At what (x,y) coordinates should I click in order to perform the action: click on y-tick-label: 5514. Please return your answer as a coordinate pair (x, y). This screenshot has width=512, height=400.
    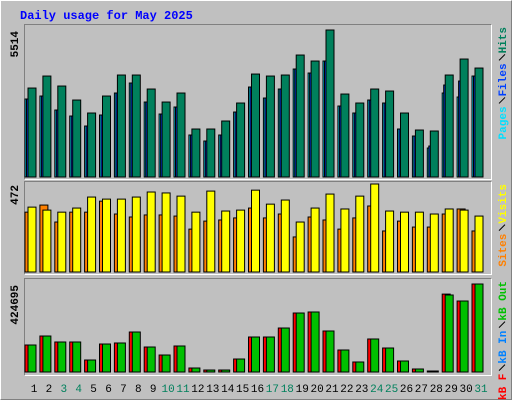
    Looking at the image, I should click on (16, 44).